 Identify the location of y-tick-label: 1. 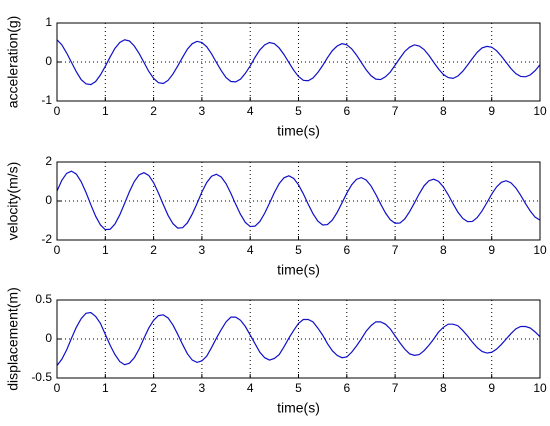
(48, 22).